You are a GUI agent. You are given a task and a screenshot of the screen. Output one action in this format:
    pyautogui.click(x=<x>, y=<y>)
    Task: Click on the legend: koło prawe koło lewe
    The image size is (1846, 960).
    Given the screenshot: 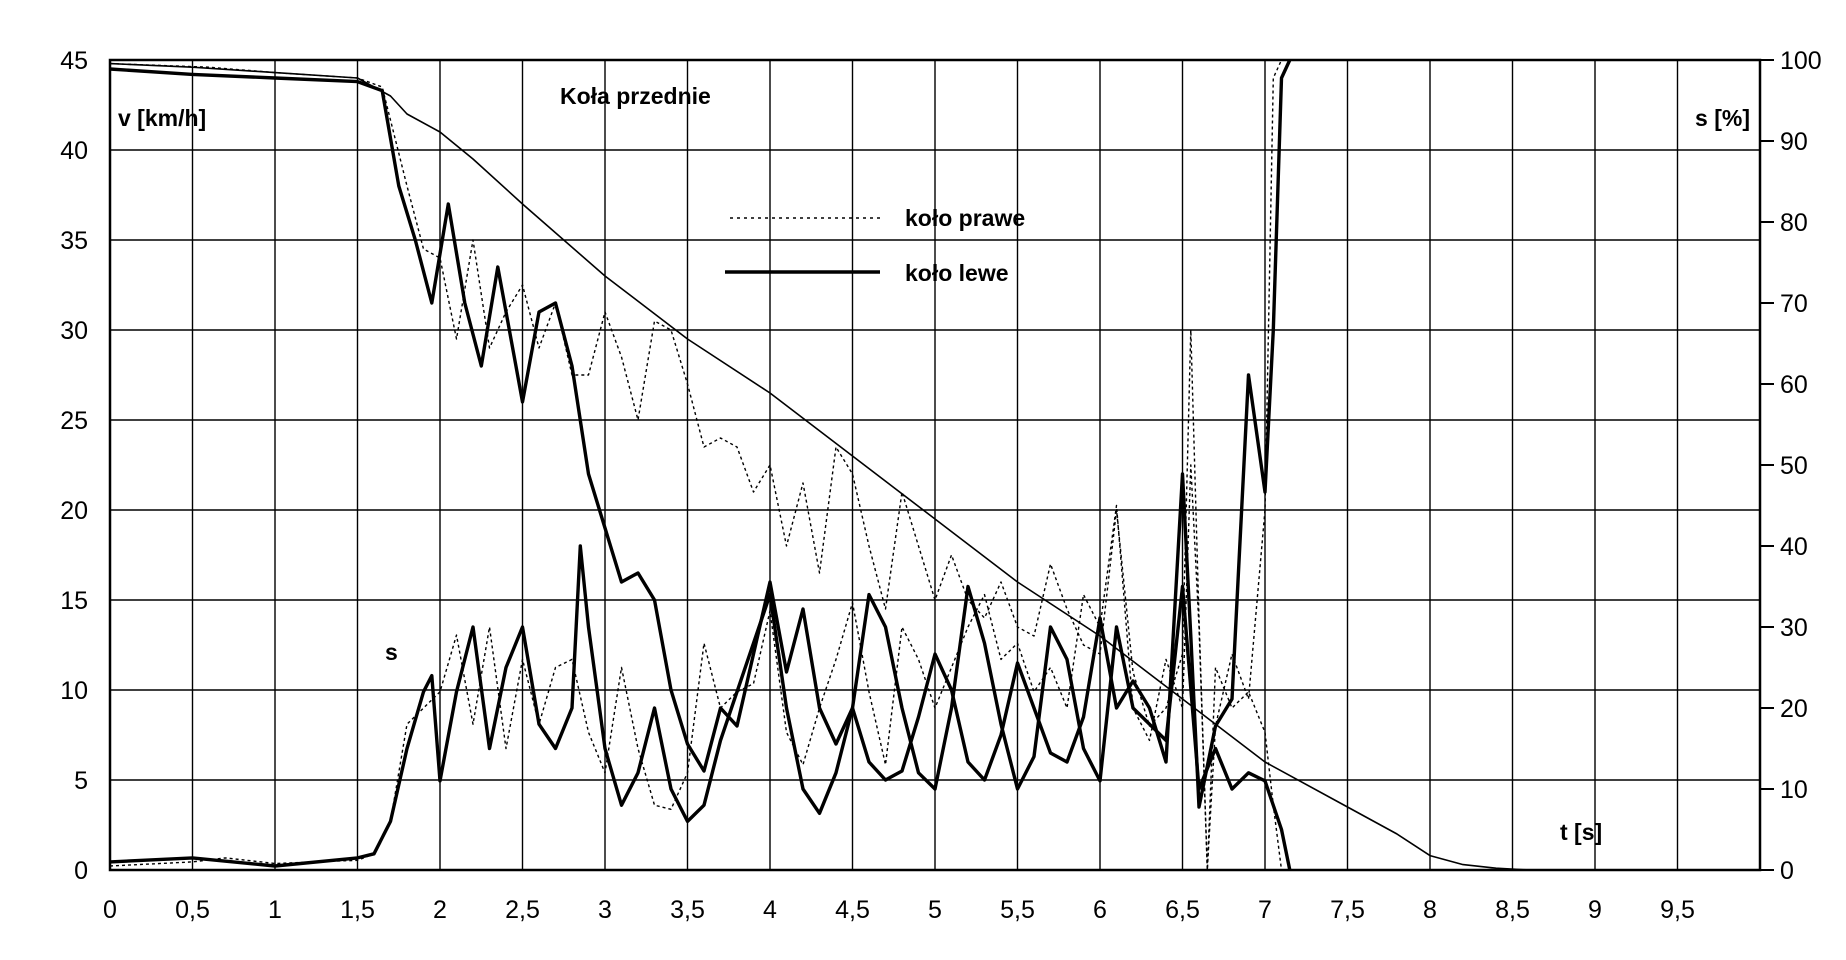 What is the action you would take?
    pyautogui.click(x=875, y=245)
    